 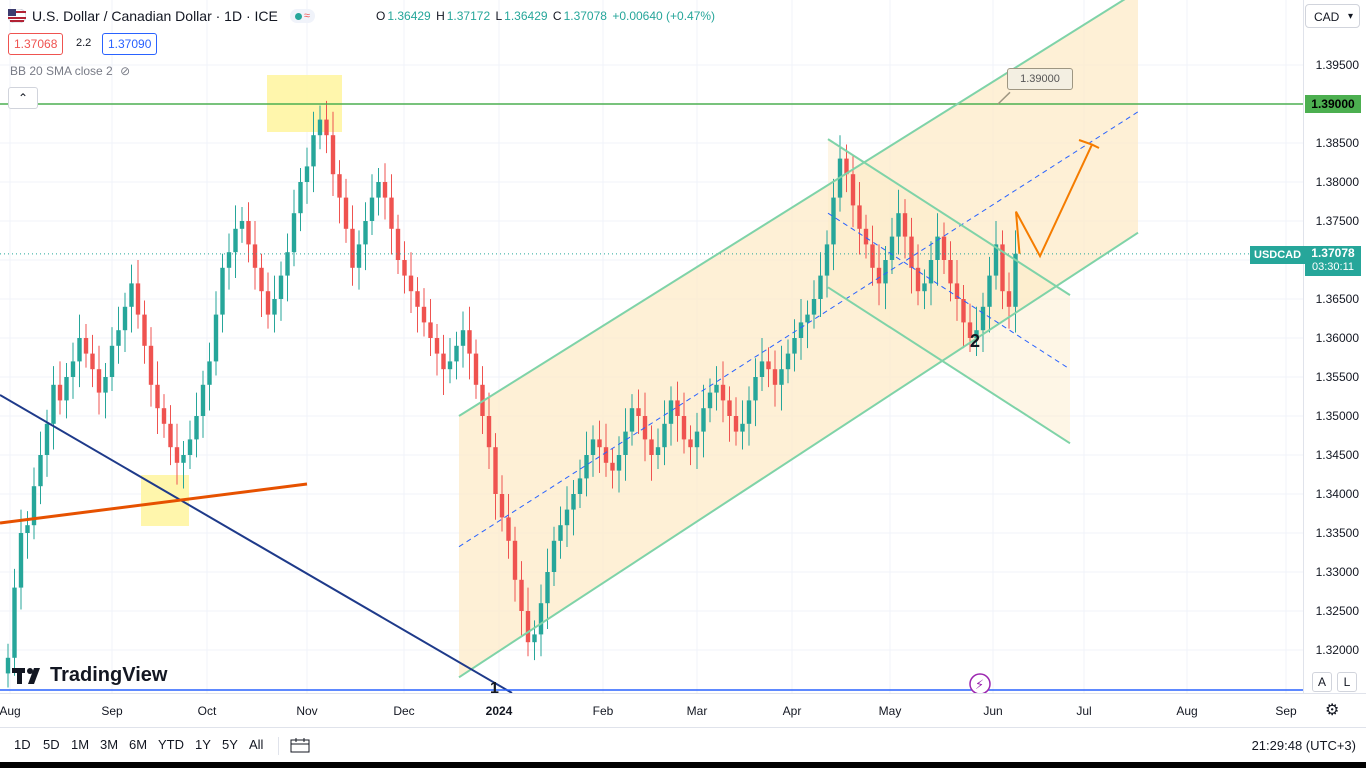 I want to click on price-tick-label: 1.32000, so click(x=1337, y=650).